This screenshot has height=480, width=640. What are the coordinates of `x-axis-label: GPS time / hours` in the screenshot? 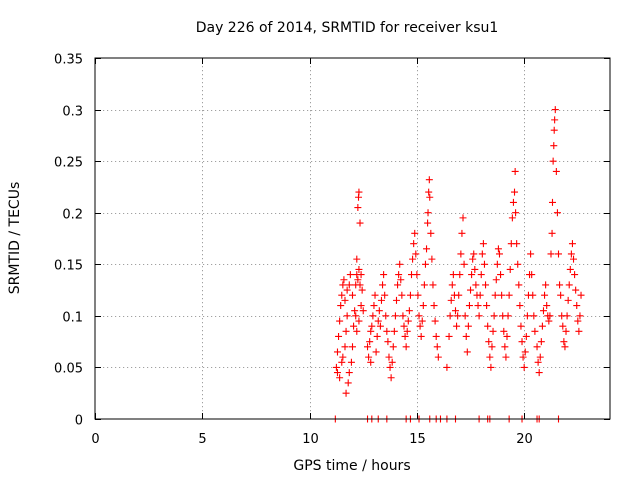 It's located at (351, 466).